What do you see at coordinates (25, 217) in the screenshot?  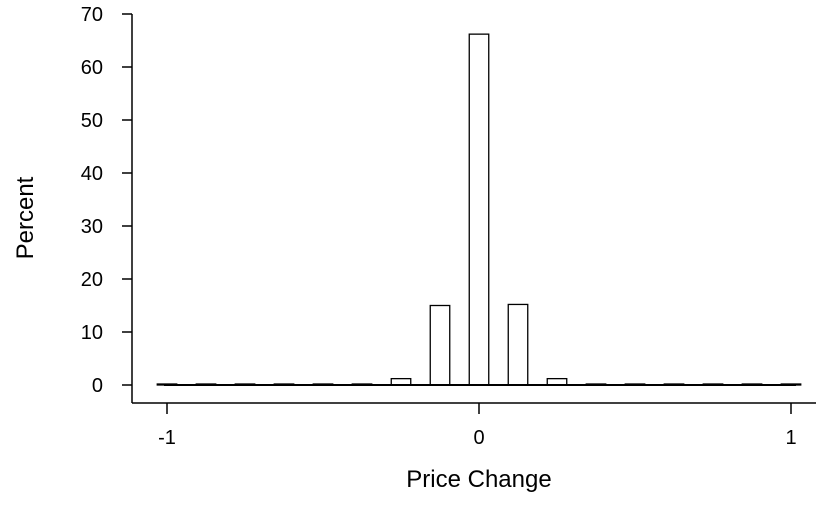 I see `y-axis-title: Percent` at bounding box center [25, 217].